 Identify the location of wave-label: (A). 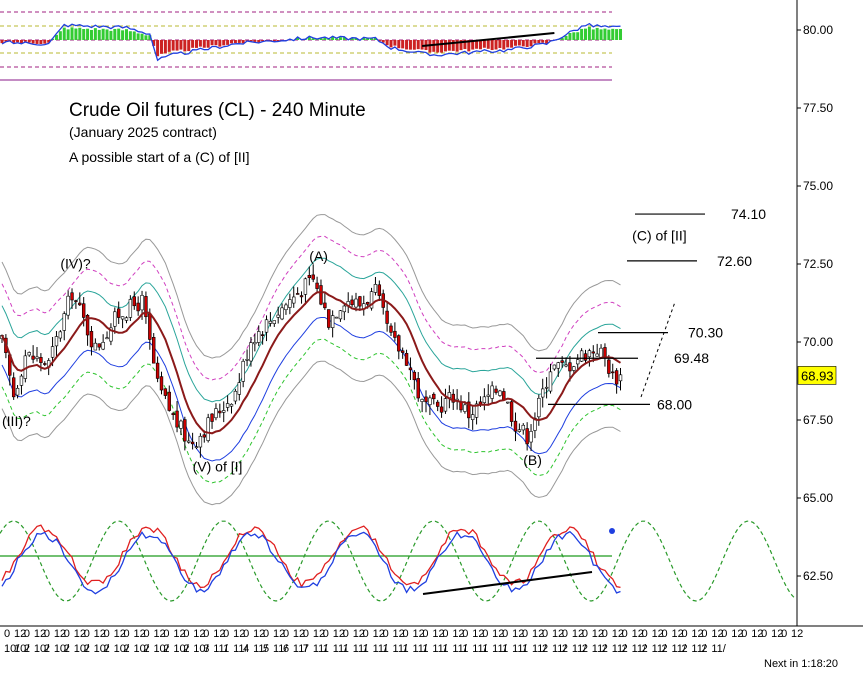
(318, 256).